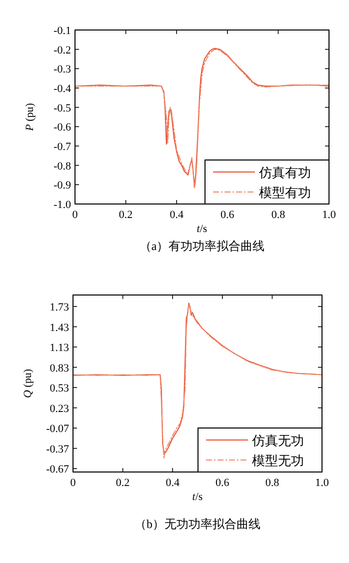 This screenshot has width=349, height=563. I want to click on y-tick-label: -0.4, so click(63, 89).